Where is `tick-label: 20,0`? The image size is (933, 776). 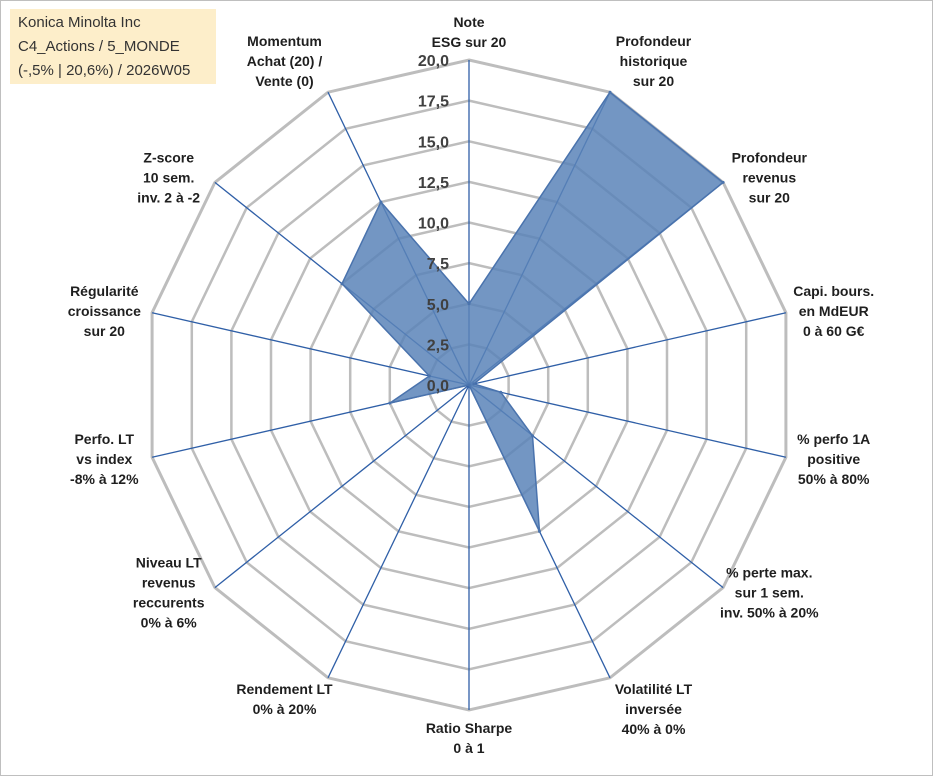 tick-label: 20,0 is located at coordinates (433, 61).